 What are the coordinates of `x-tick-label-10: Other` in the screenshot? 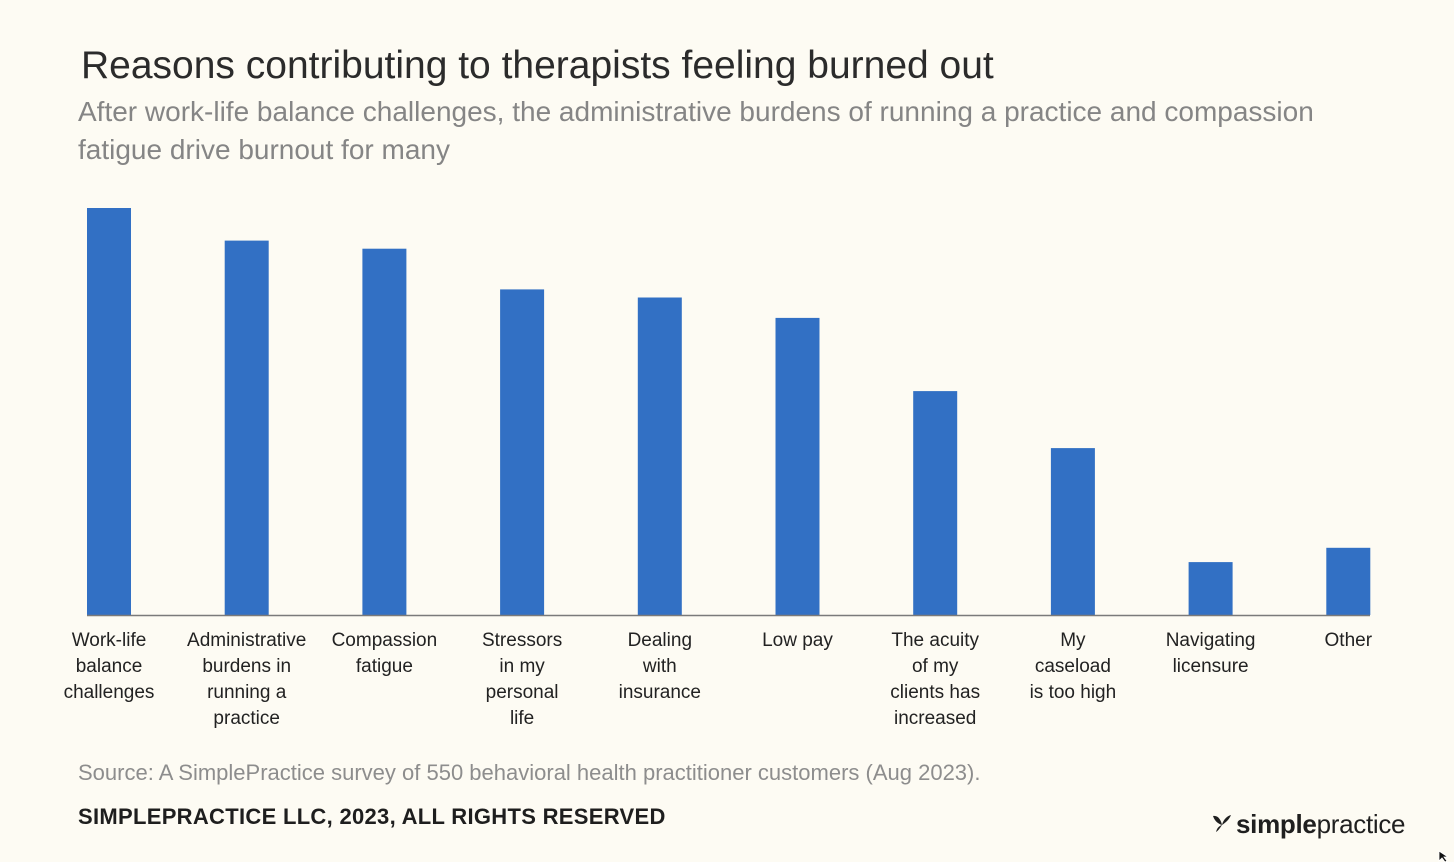 It's located at (1348, 641).